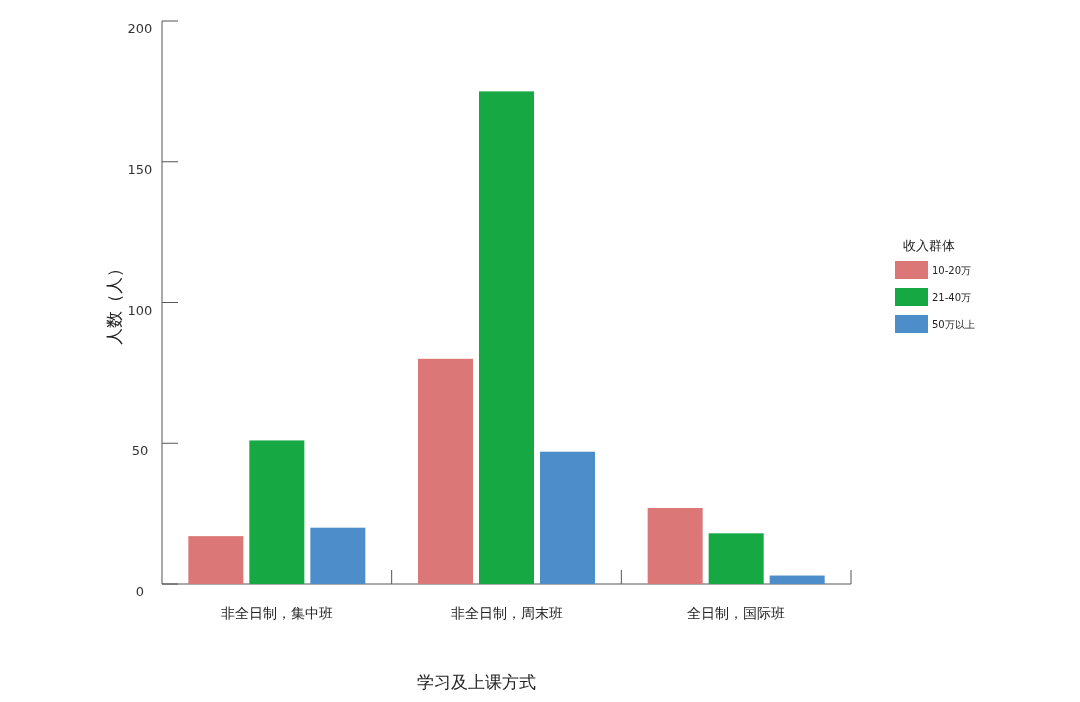 Image resolution: width=1080 pixels, height=702 pixels. Describe the element at coordinates (929, 245) in the screenshot. I see `legend-title: 收入群体` at that location.